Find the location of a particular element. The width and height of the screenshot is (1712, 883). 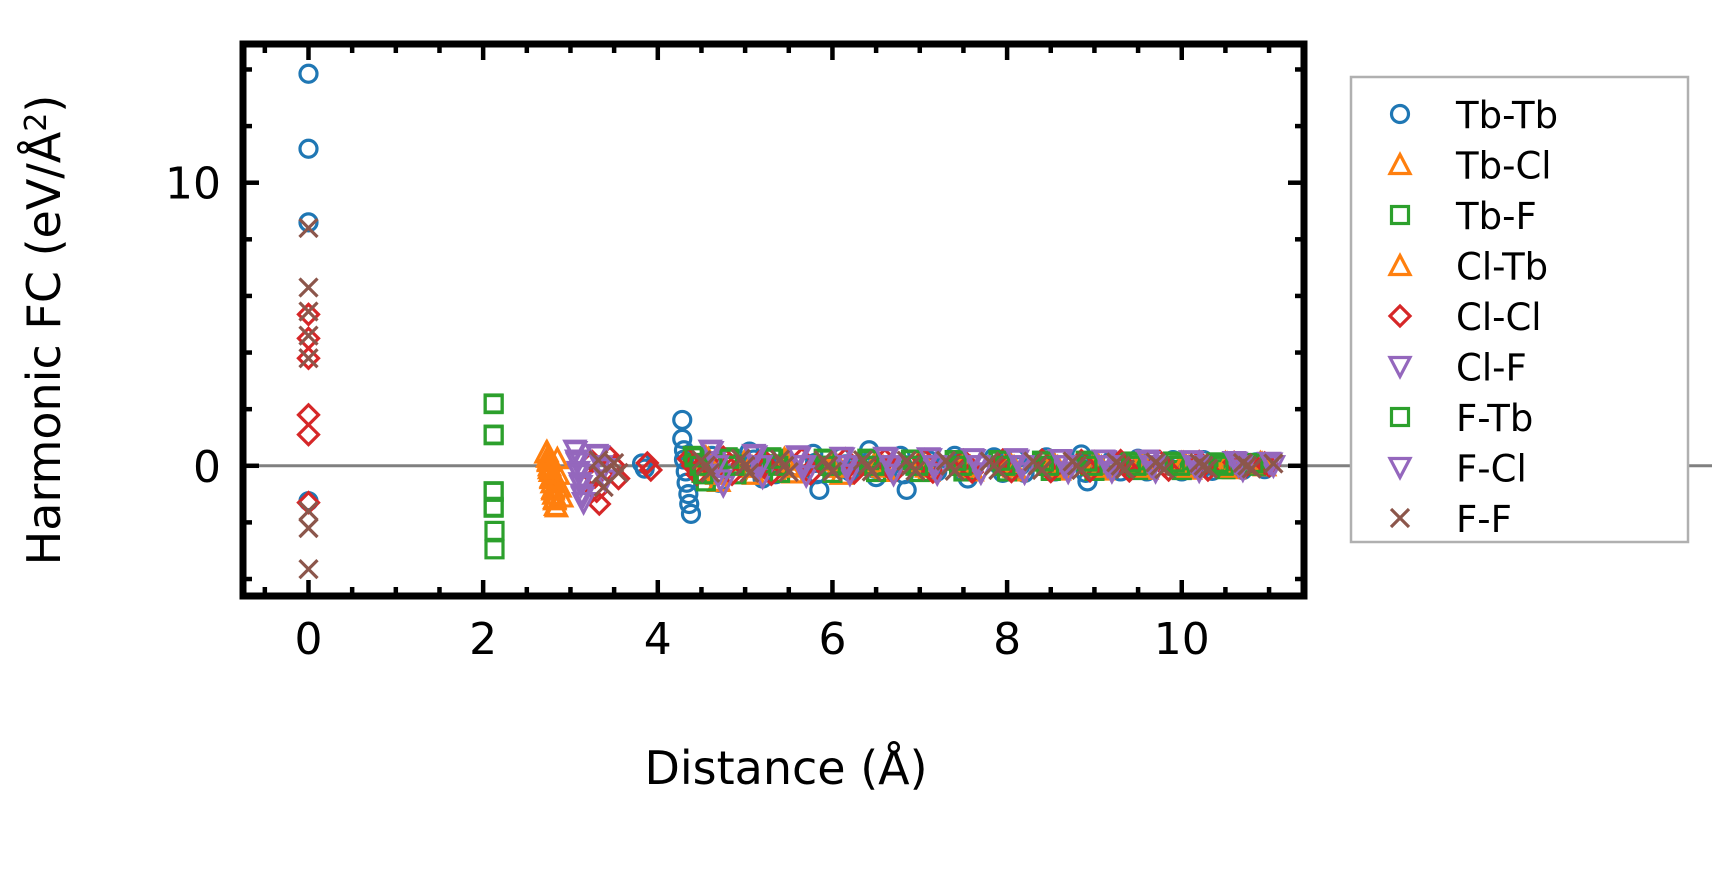

legend-item-tb-tb: Tb-Tb is located at coordinates (1474, 115).